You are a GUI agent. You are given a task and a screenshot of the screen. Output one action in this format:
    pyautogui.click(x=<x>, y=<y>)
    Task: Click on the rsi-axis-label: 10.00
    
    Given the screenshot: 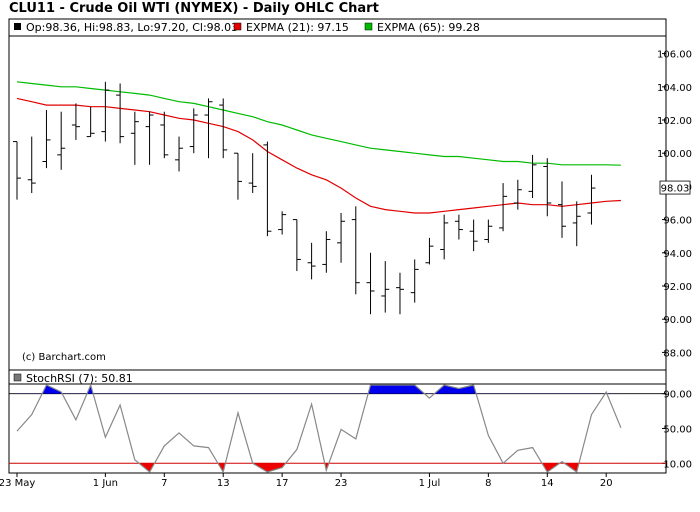 What is the action you would take?
    pyautogui.click(x=677, y=464)
    